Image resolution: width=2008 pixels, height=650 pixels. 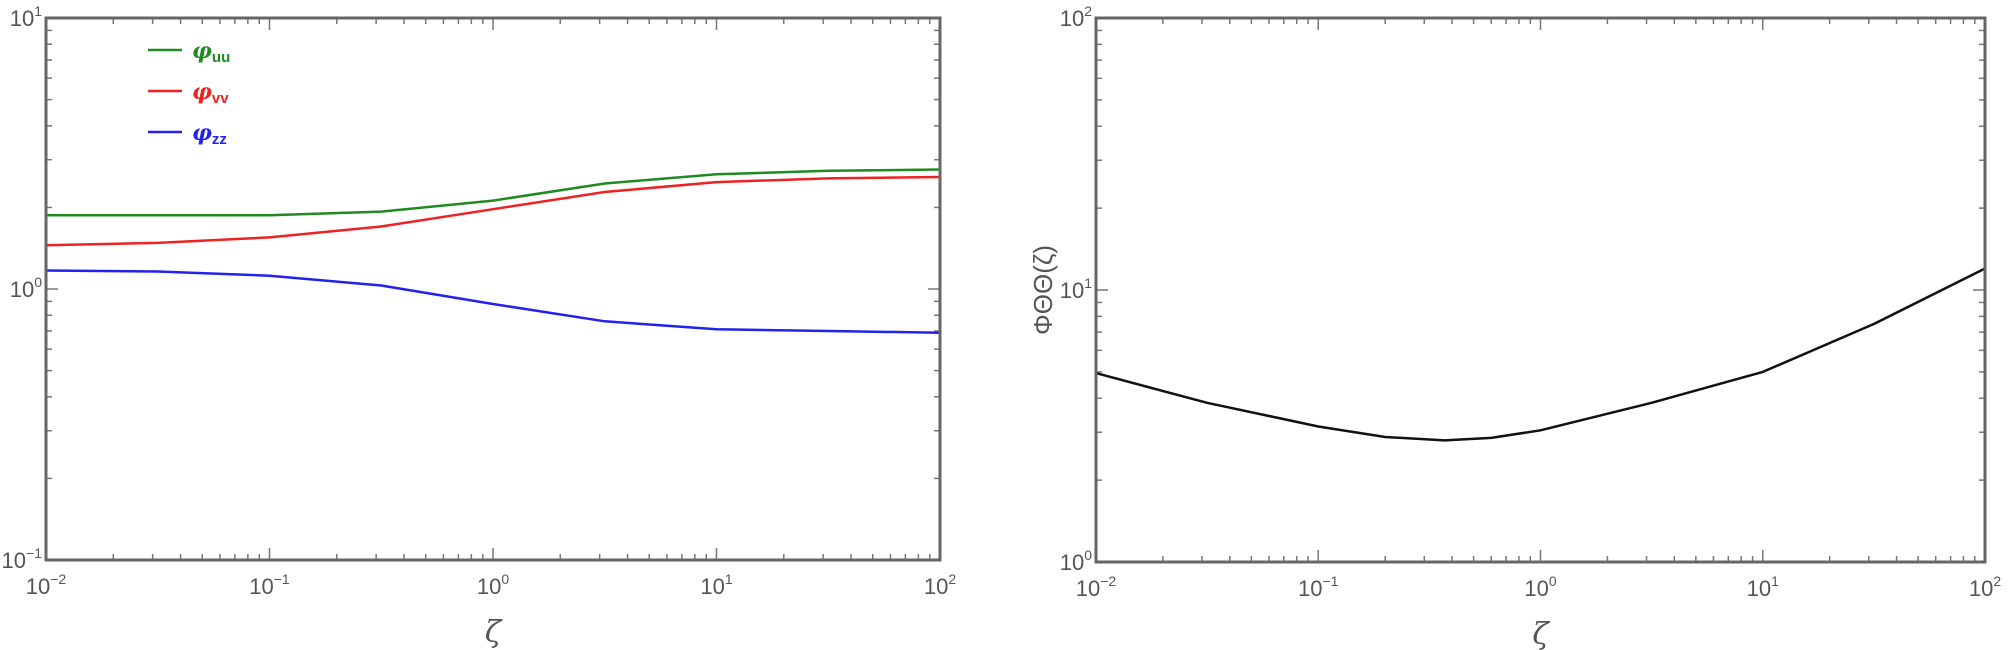 I want to click on legend-subscript: zz, so click(x=219, y=139).